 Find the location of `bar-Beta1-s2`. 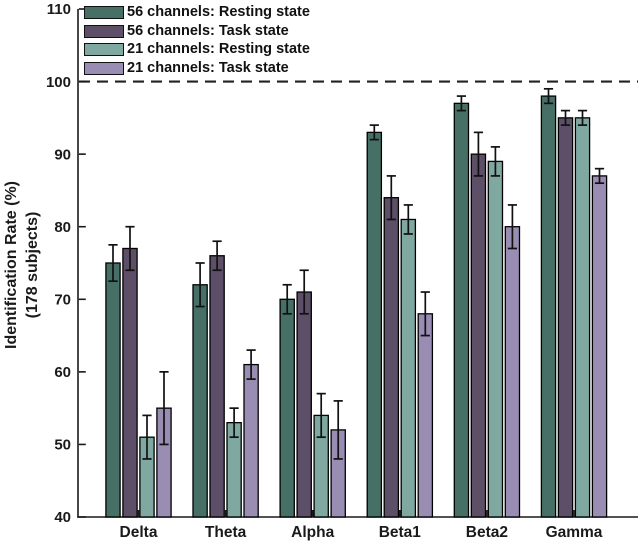

bar-Beta1-s2 is located at coordinates (408, 368).